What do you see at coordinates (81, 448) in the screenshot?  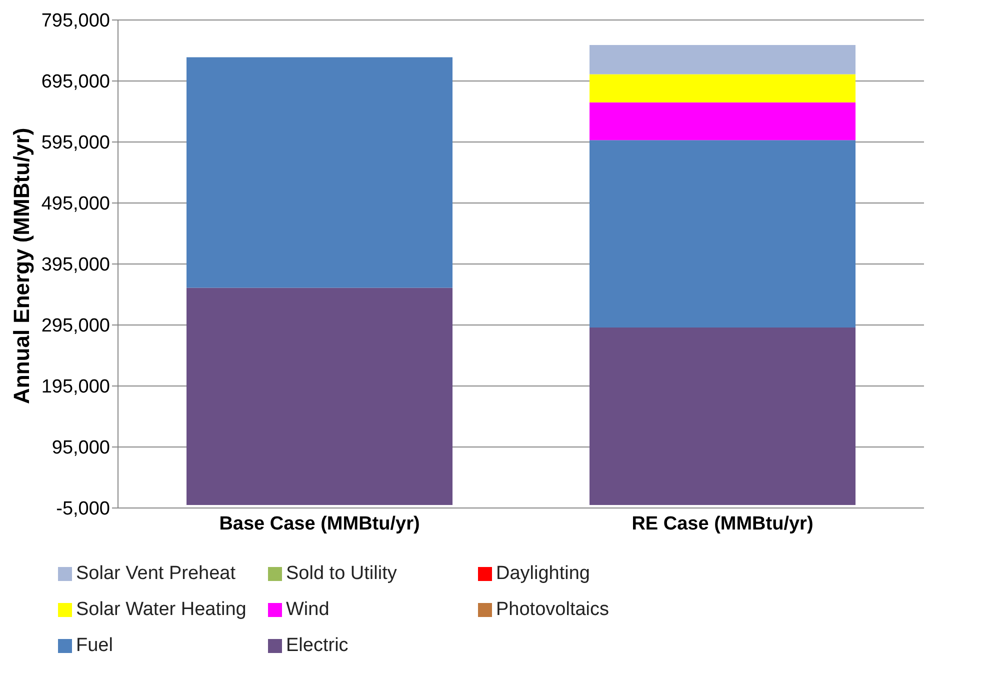 I see `y-tick-label: 95,000` at bounding box center [81, 448].